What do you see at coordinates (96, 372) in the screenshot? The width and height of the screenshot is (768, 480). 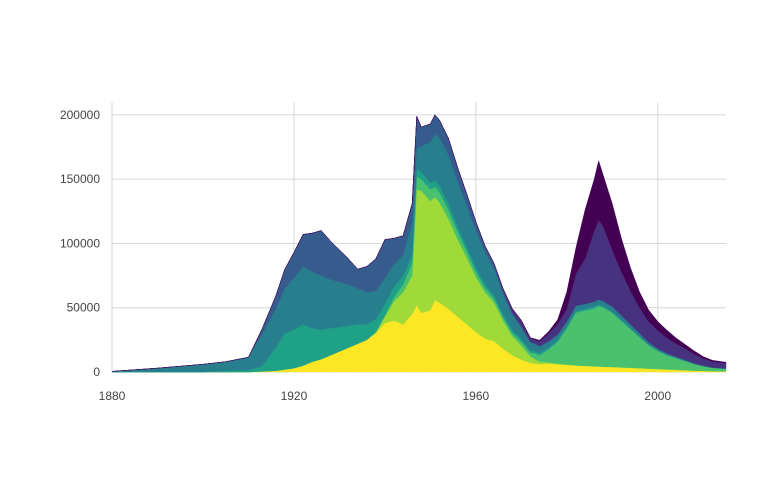 I see `y-tick-label-0: 0` at bounding box center [96, 372].